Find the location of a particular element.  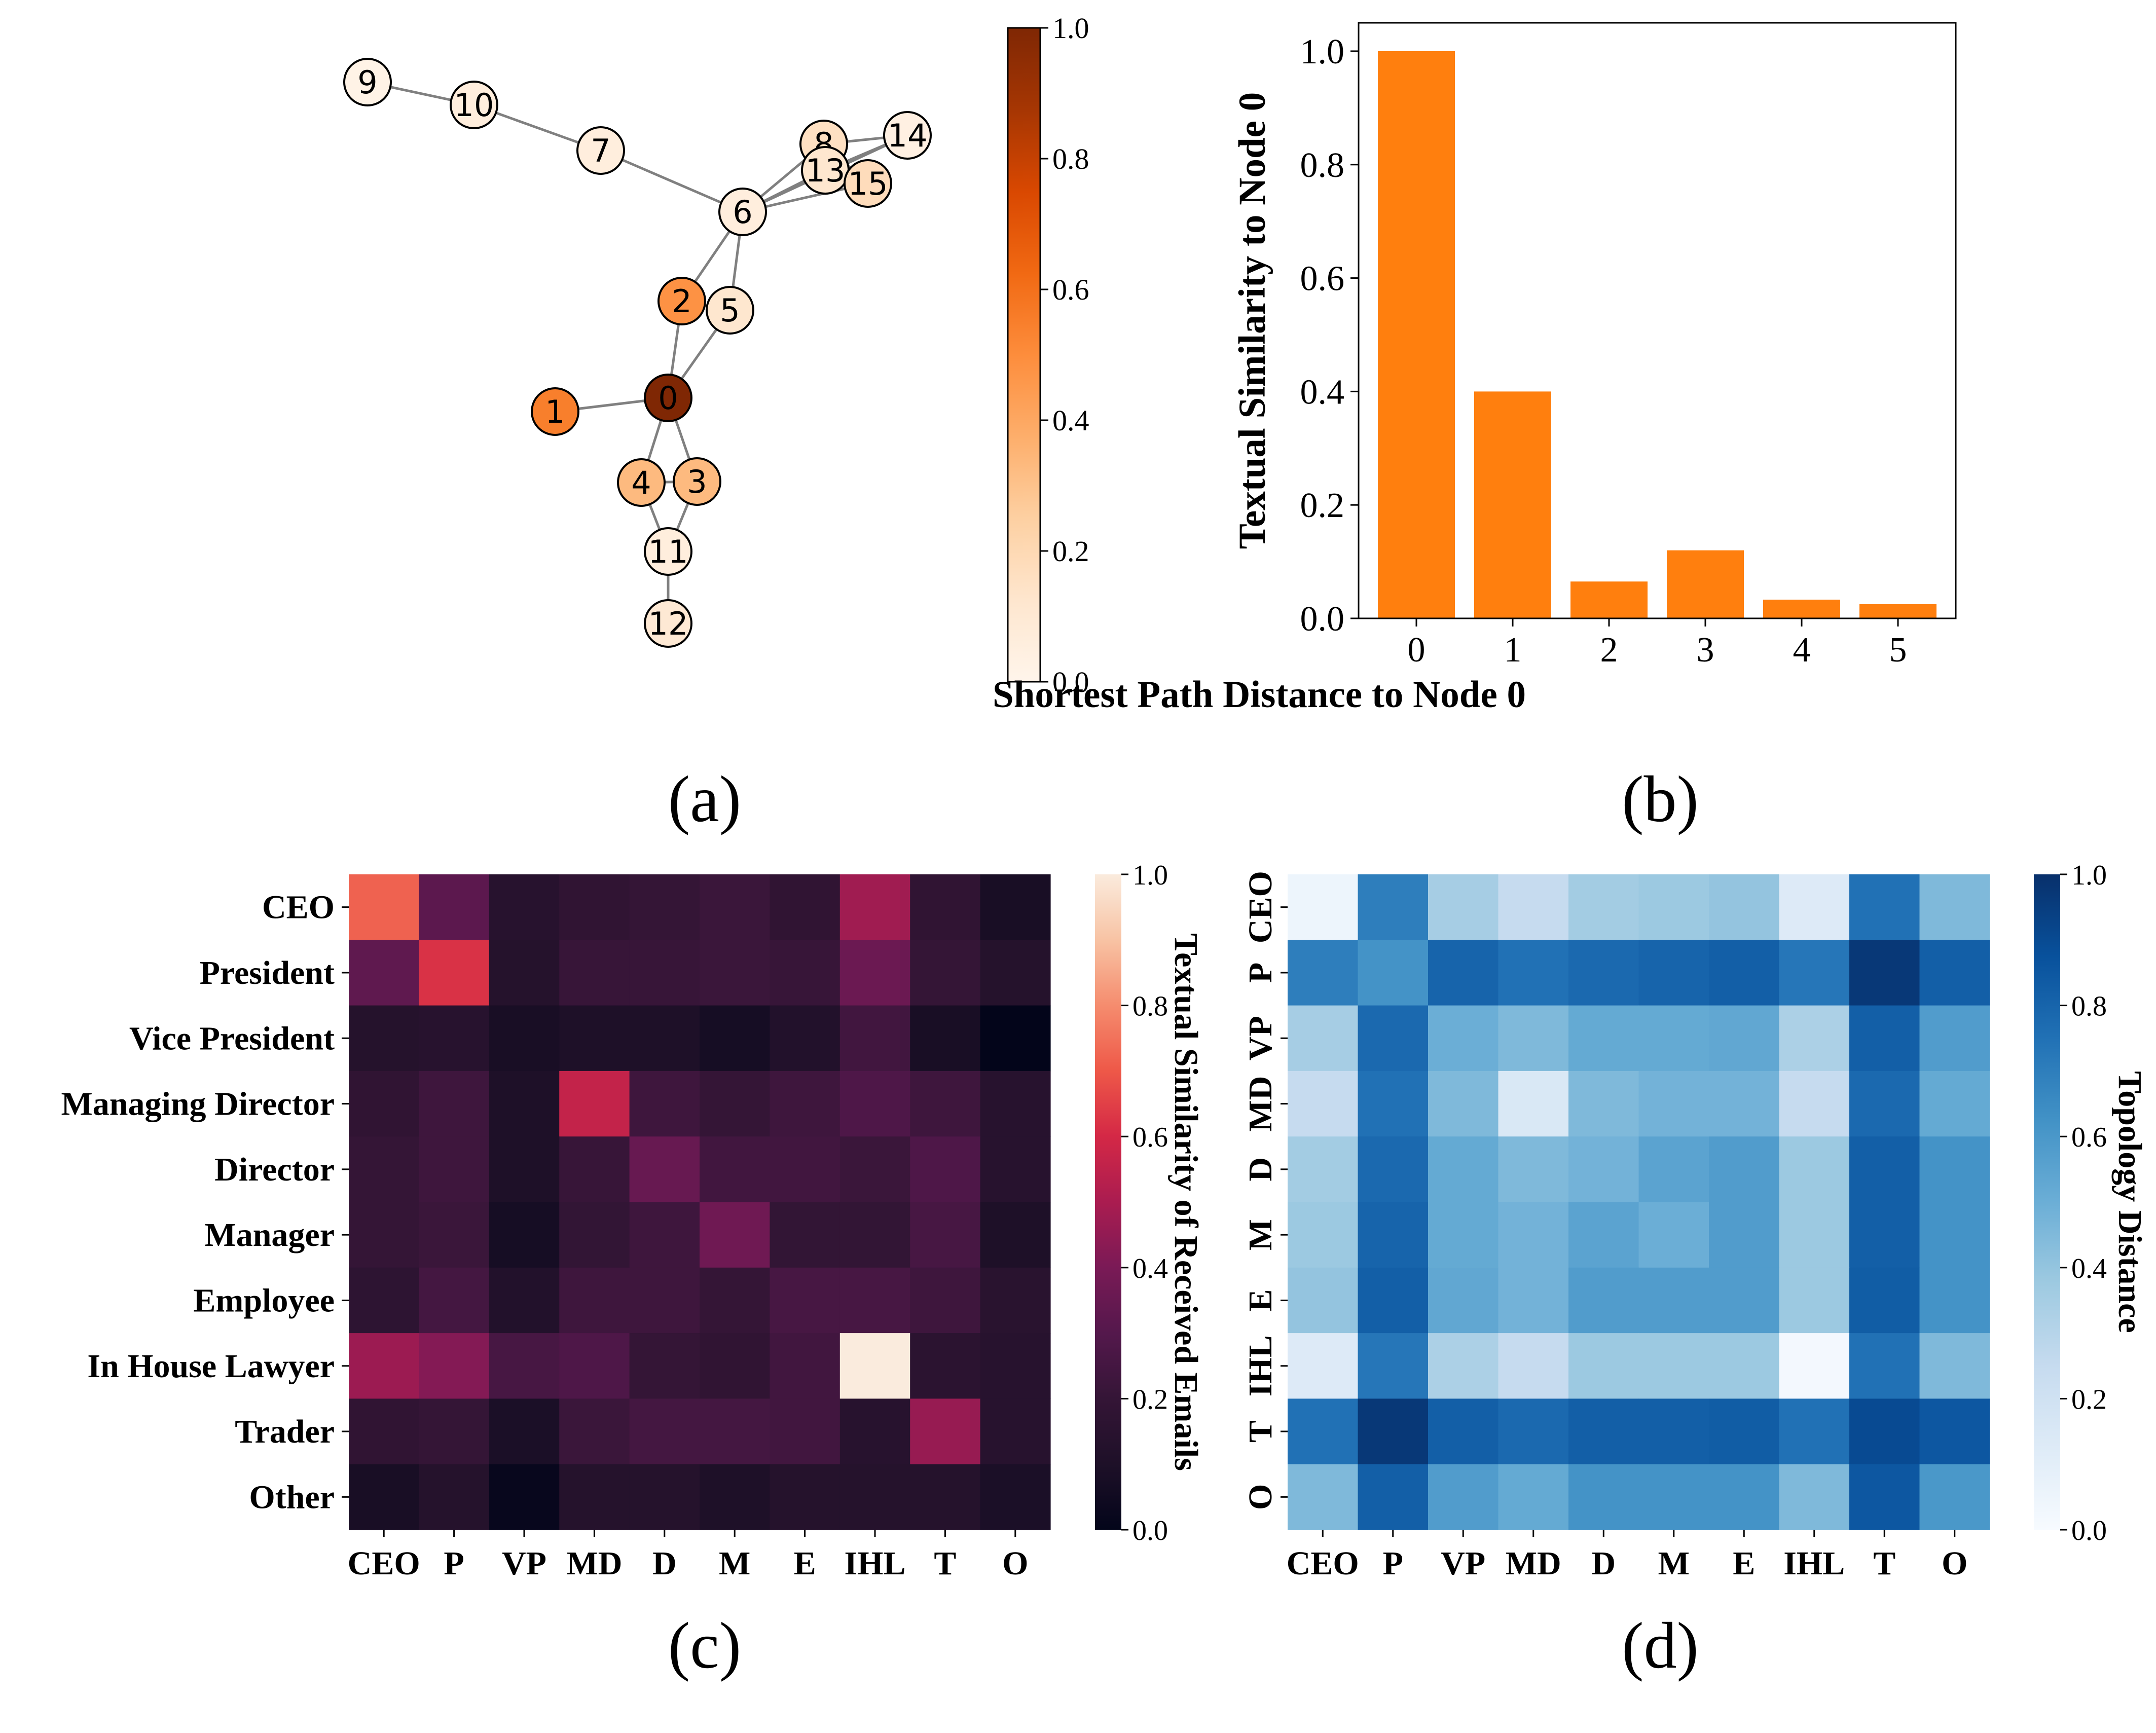

column-label: IHL is located at coordinates (1814, 1563).